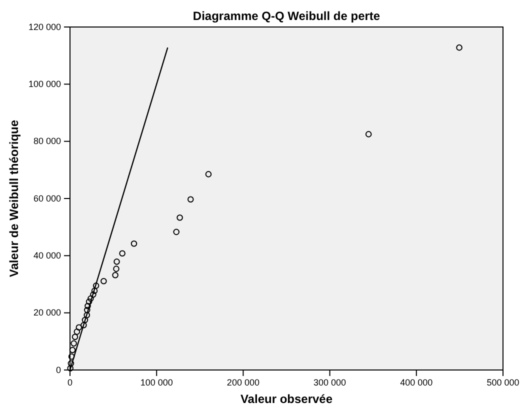 This screenshot has width=525, height=409. Describe the element at coordinates (47, 141) in the screenshot. I see `y-tick-label: 80 000` at that location.